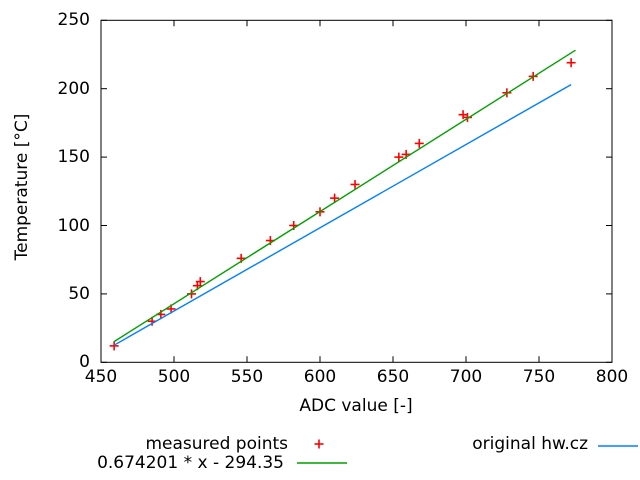  I want to click on x-tick-label: 550, so click(247, 377).